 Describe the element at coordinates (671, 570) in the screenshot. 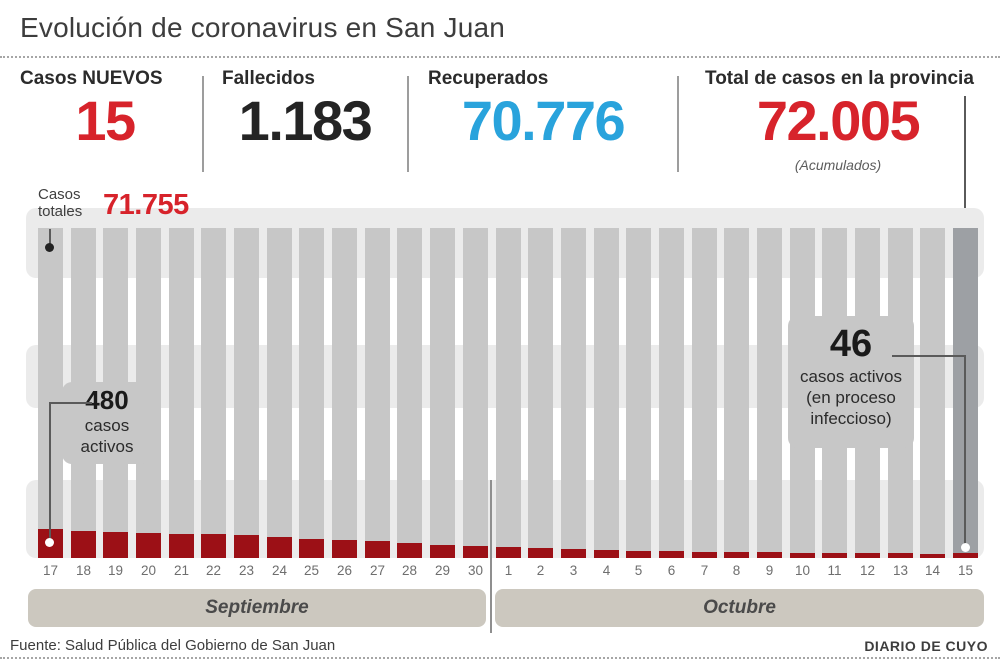

I see `day-label: 6` at that location.